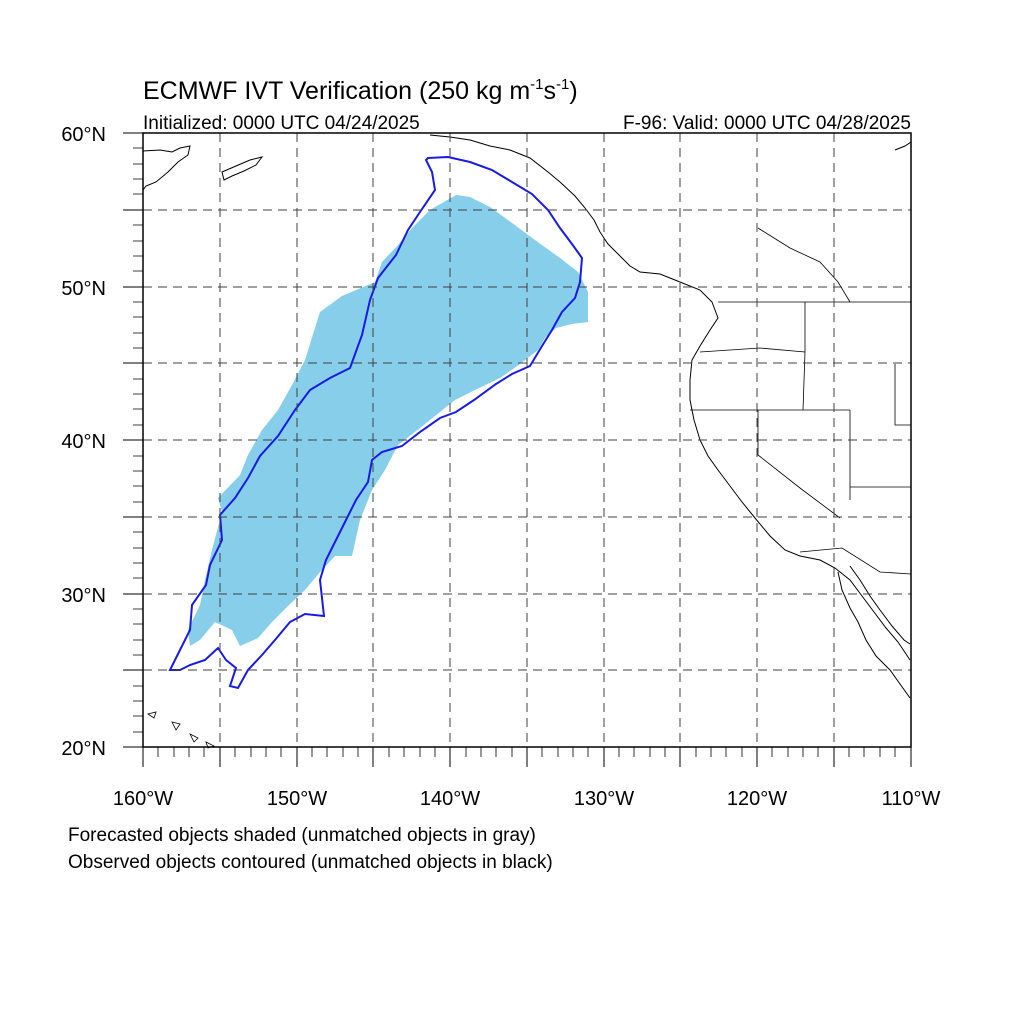 The width and height of the screenshot is (1024, 1024). I want to click on us-mexico-border, so click(855, 561).